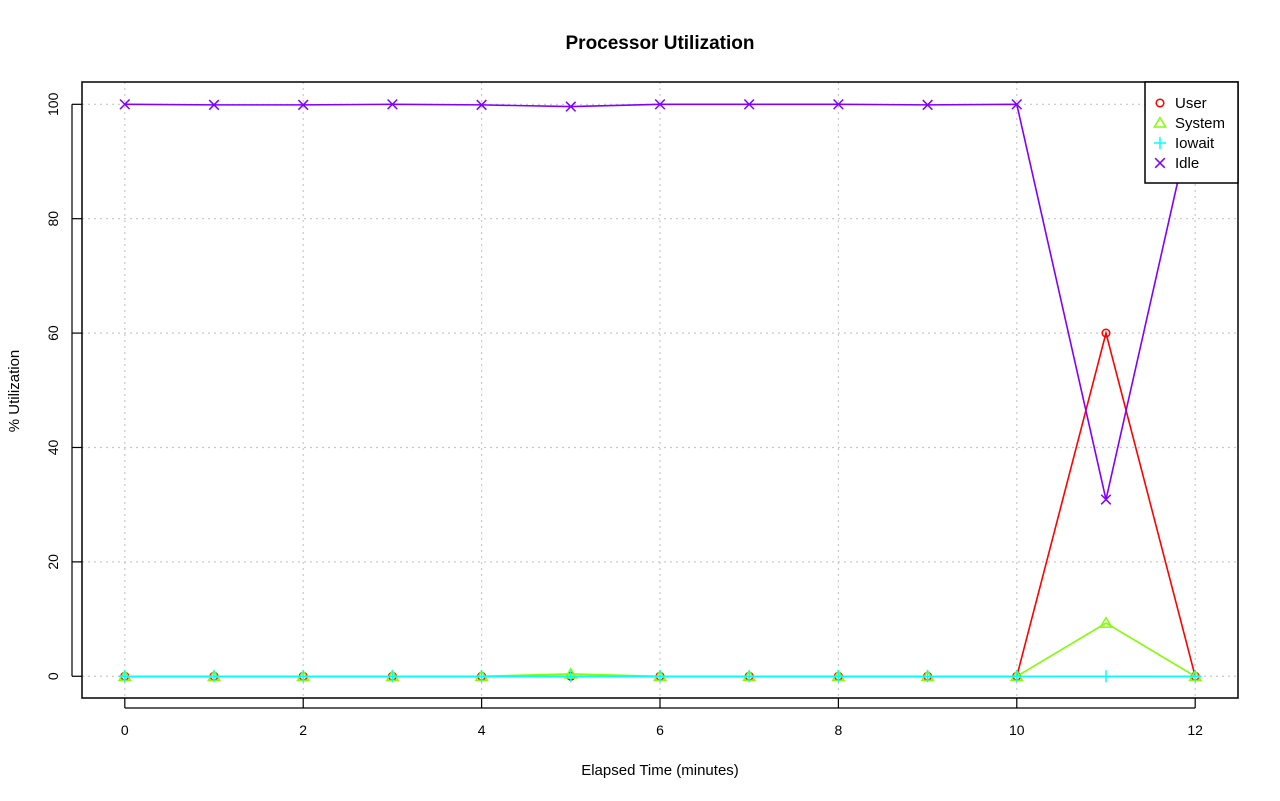 The height and width of the screenshot is (801, 1280). What do you see at coordinates (303, 730) in the screenshot?
I see `x-tick-label: 2` at bounding box center [303, 730].